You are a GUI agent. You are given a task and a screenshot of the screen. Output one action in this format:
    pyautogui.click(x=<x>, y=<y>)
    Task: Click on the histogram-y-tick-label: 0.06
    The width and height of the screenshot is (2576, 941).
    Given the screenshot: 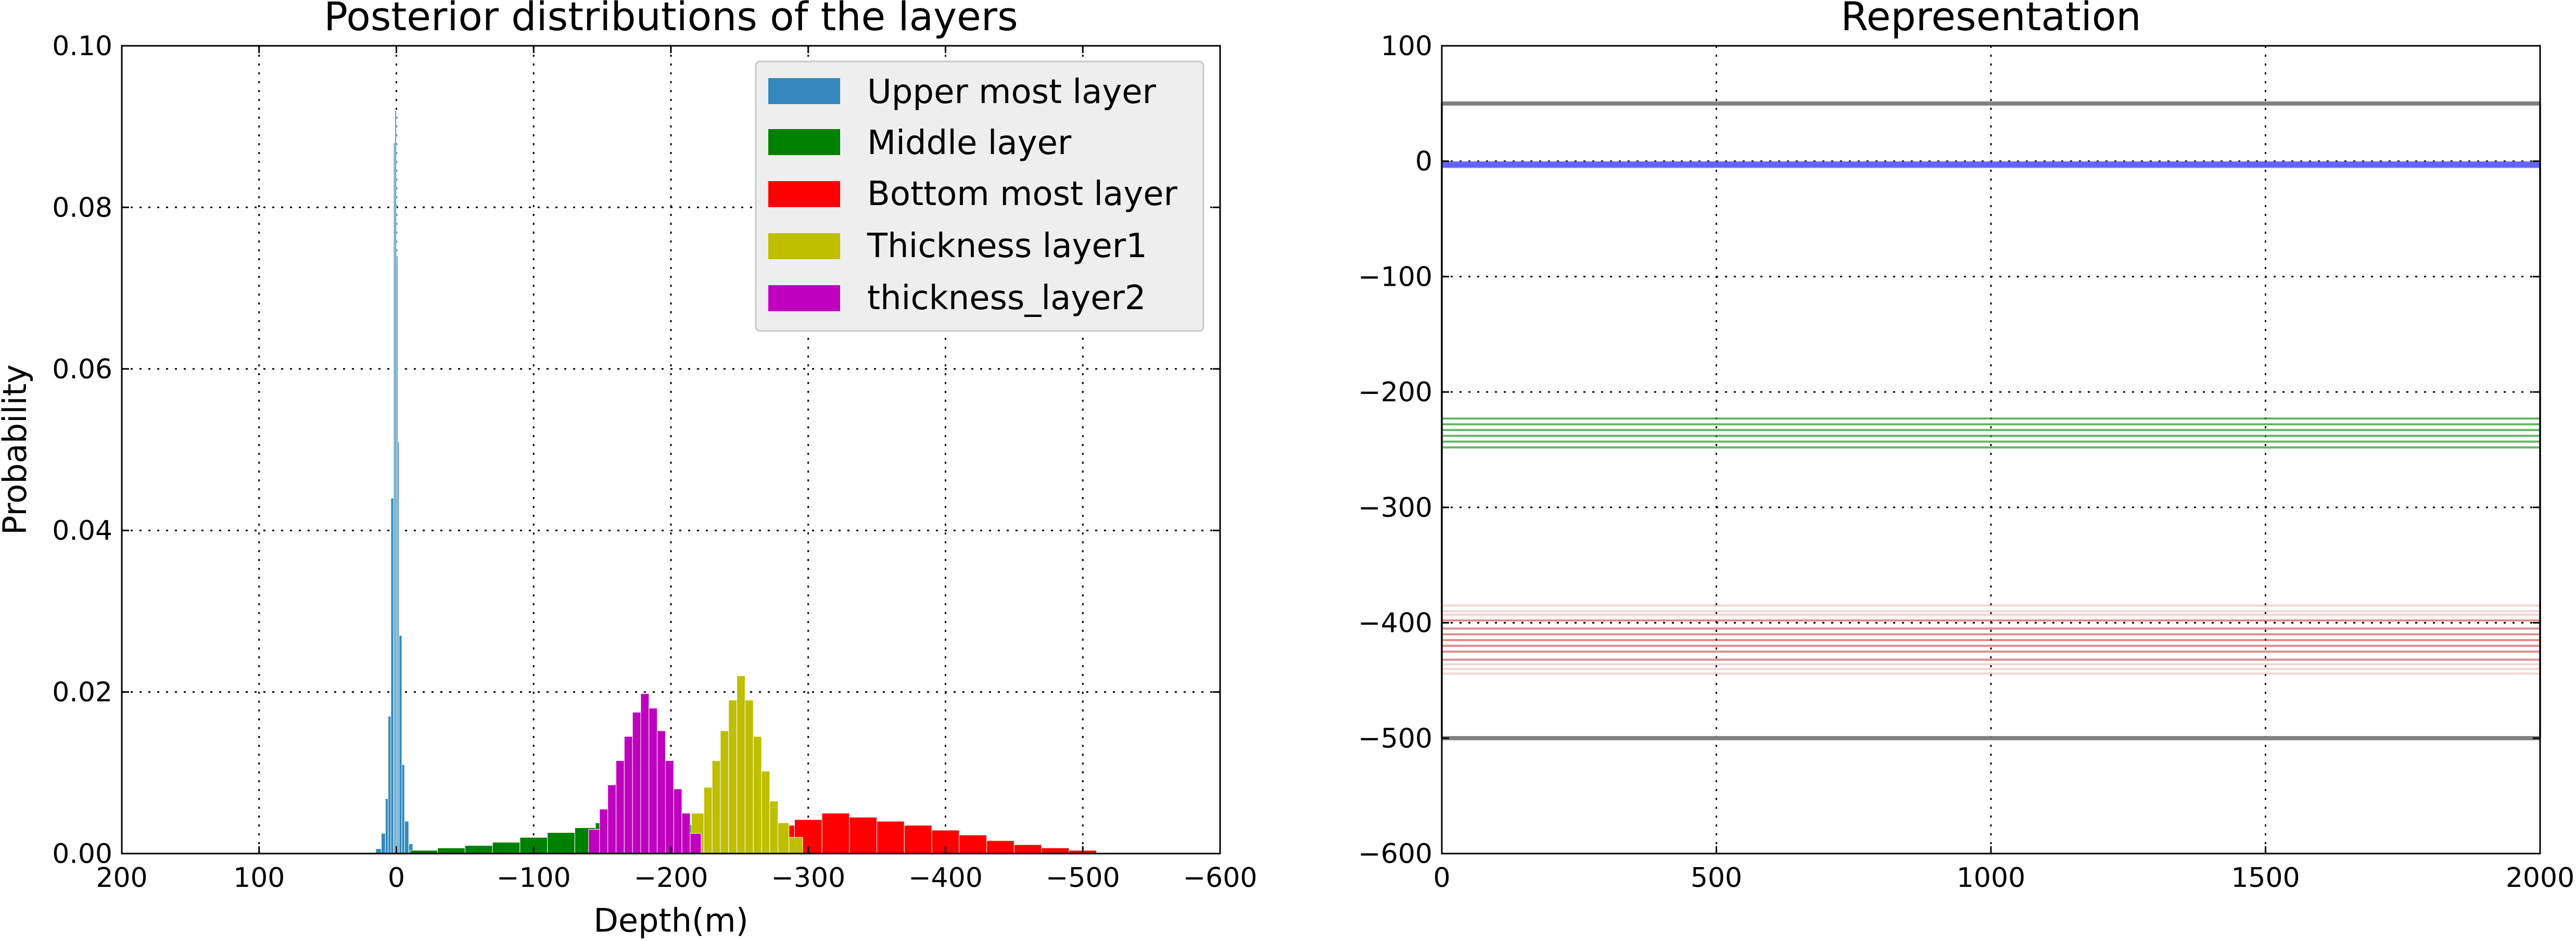 What is the action you would take?
    pyautogui.click(x=82, y=369)
    